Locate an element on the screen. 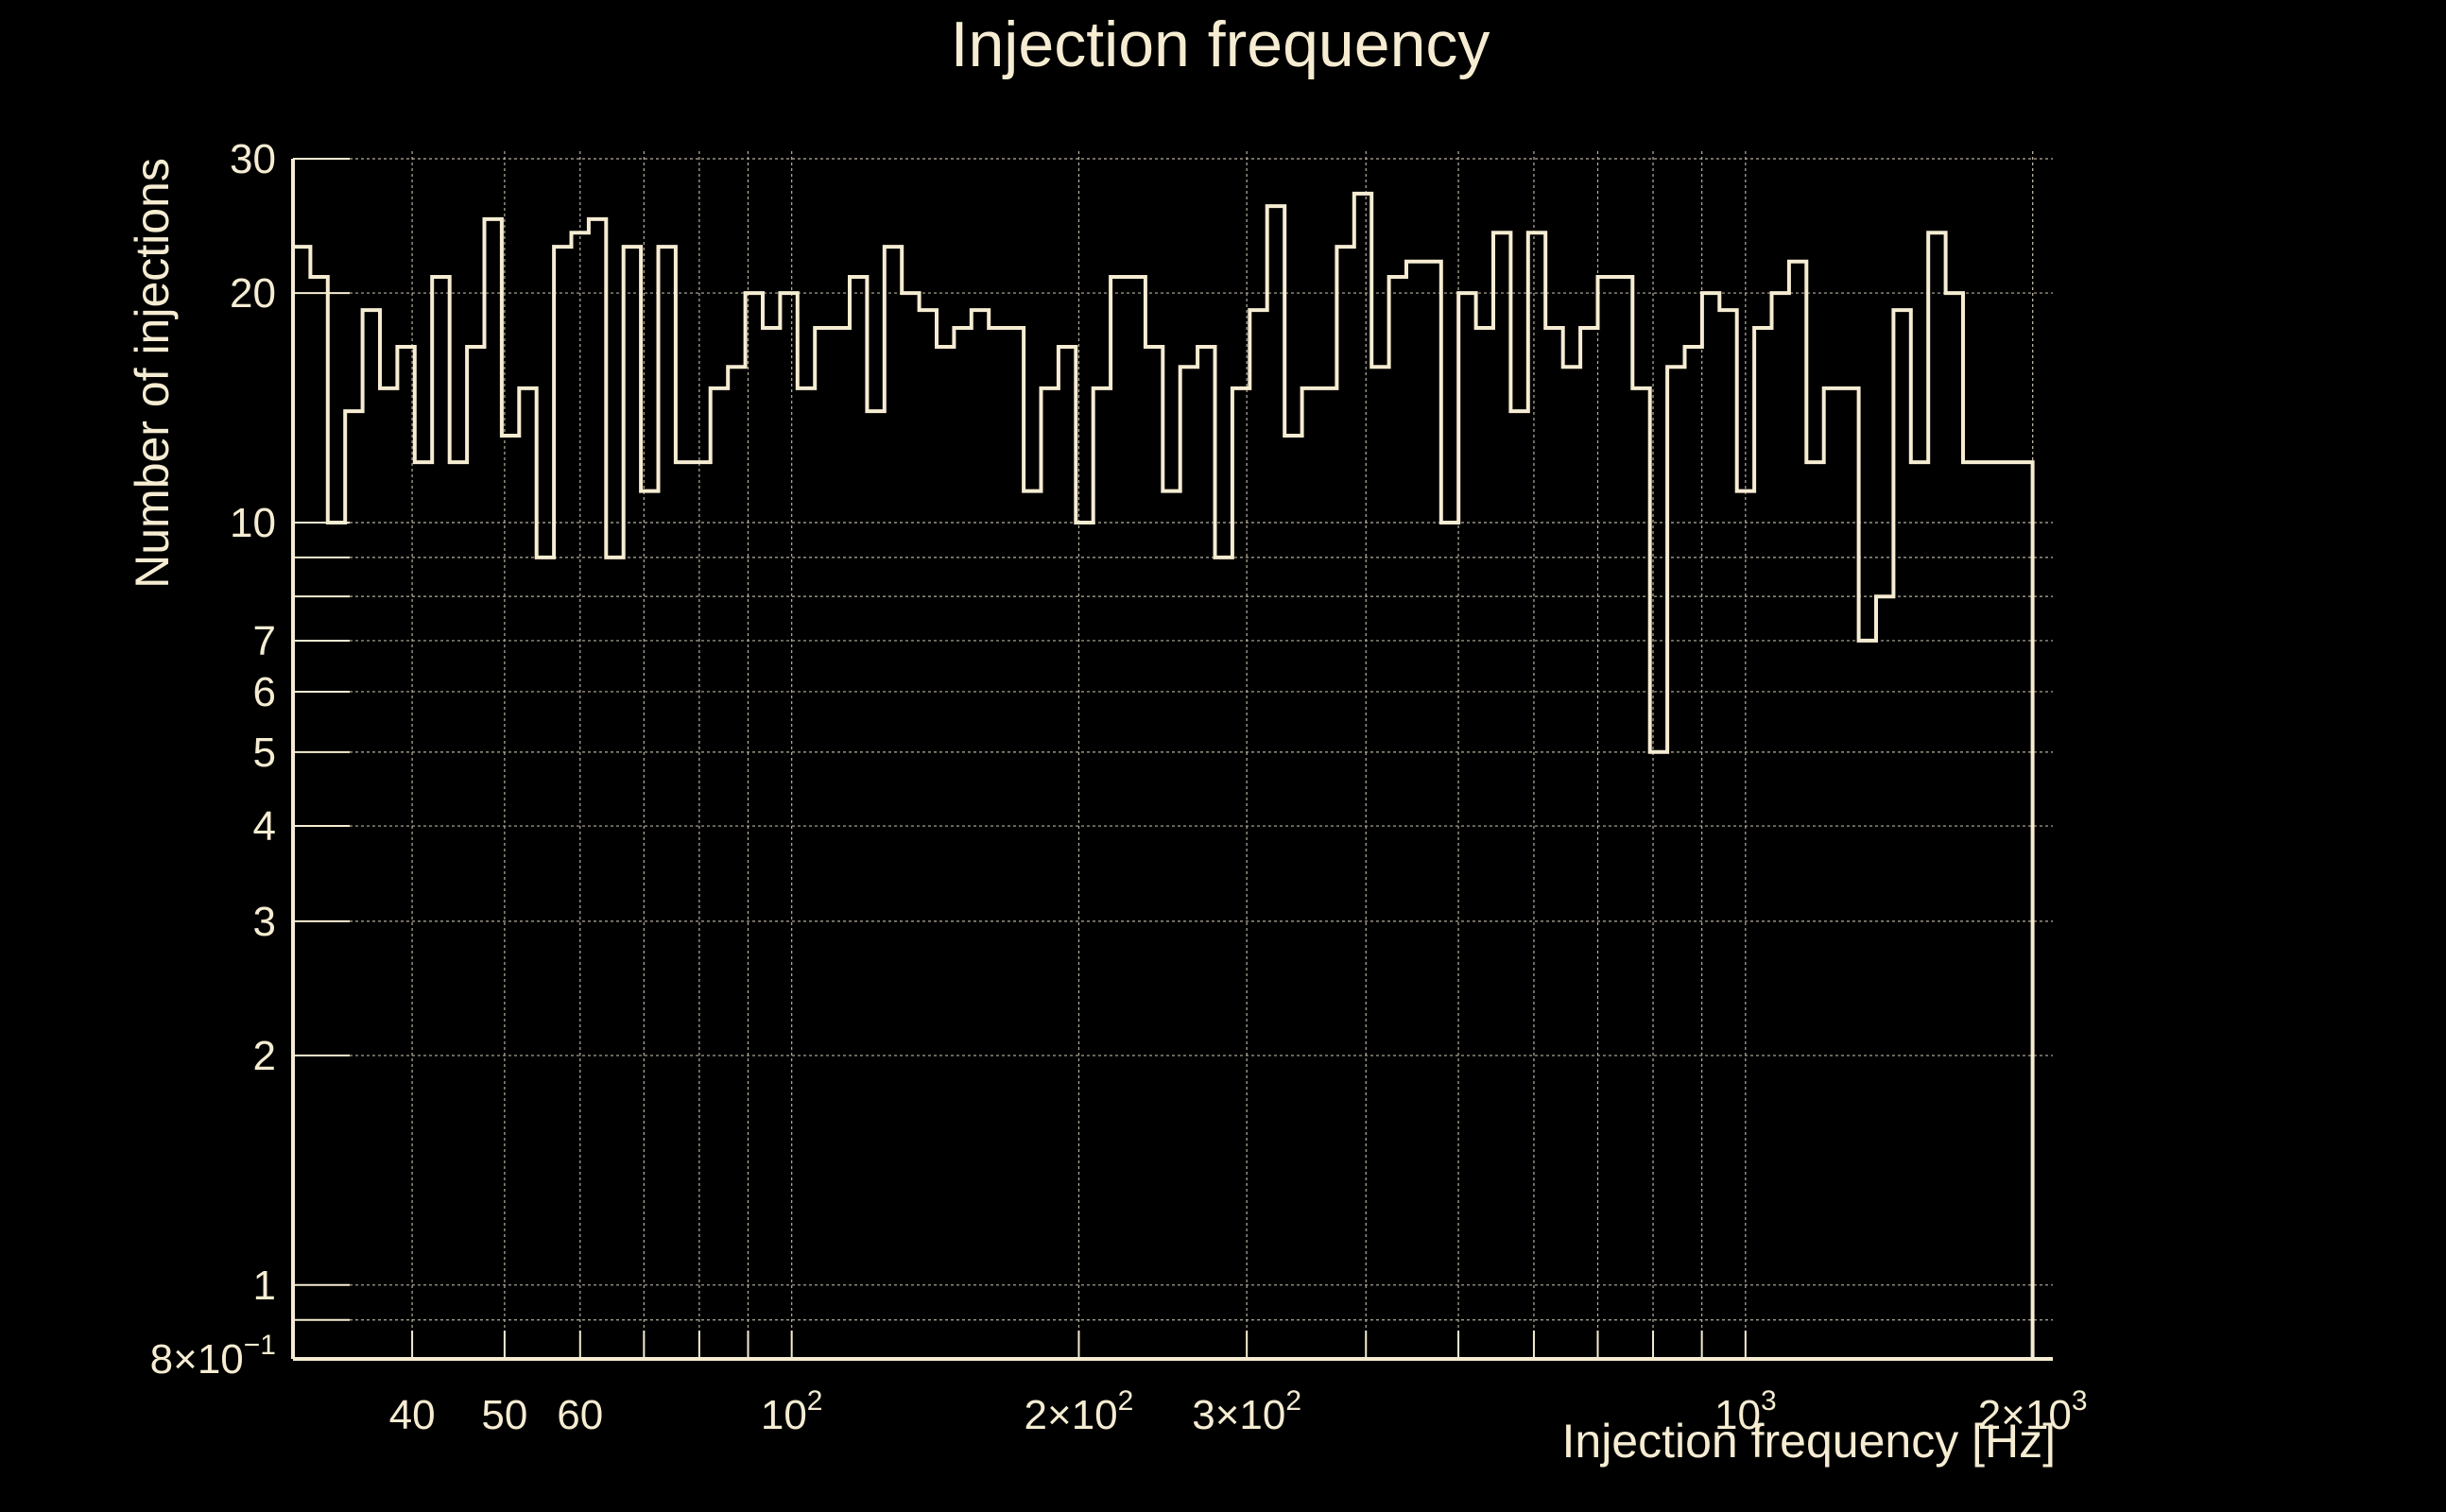  y-tick-label: 3 is located at coordinates (264, 922).